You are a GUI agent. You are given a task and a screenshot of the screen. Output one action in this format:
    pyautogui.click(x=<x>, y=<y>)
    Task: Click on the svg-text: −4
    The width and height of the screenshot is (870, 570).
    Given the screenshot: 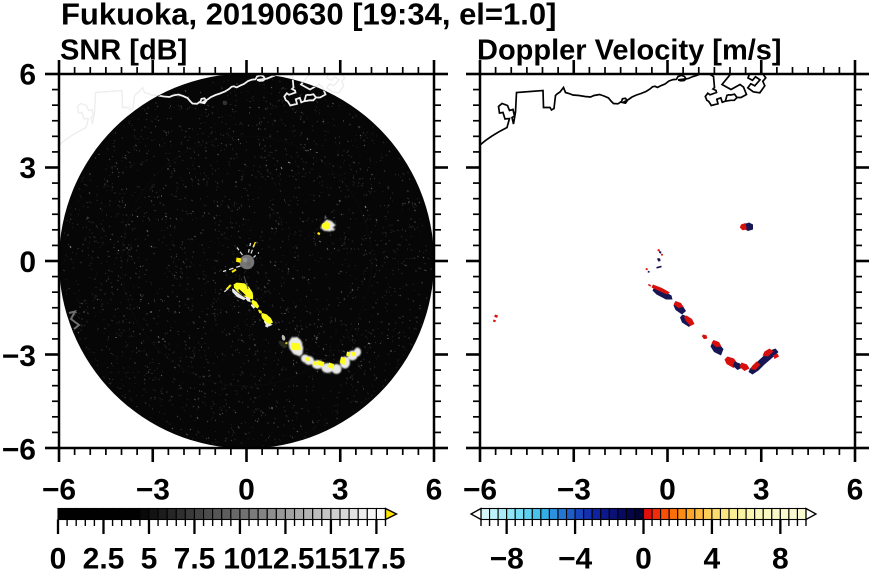 What is the action you would take?
    pyautogui.click(x=575, y=556)
    